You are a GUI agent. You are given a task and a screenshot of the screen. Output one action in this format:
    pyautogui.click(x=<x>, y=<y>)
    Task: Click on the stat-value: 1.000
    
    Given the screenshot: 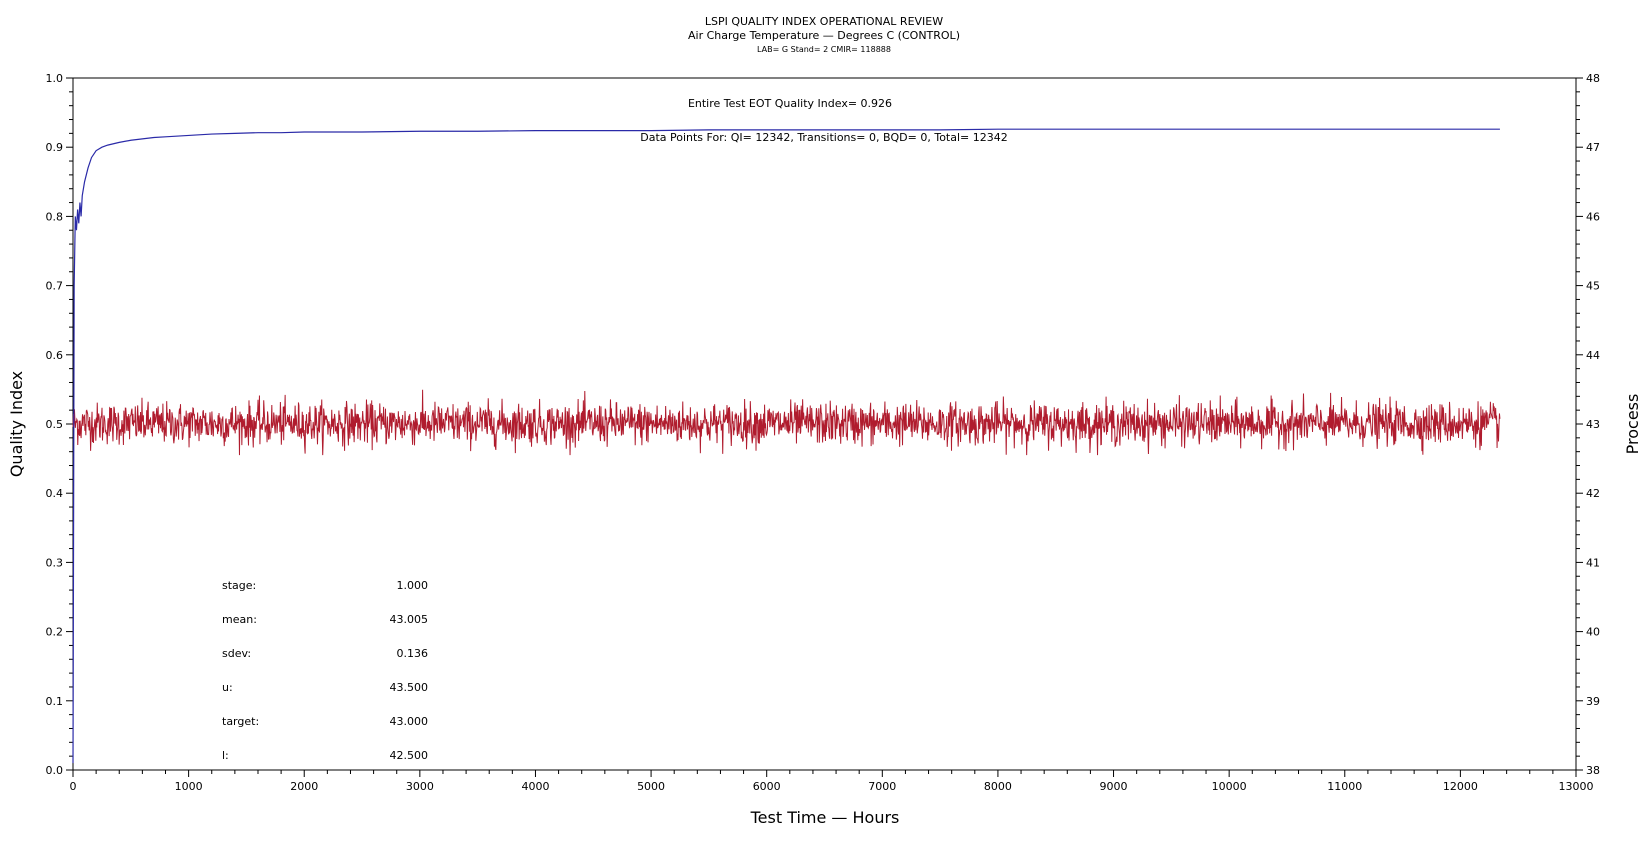 What is the action you would take?
    pyautogui.click(x=413, y=585)
    